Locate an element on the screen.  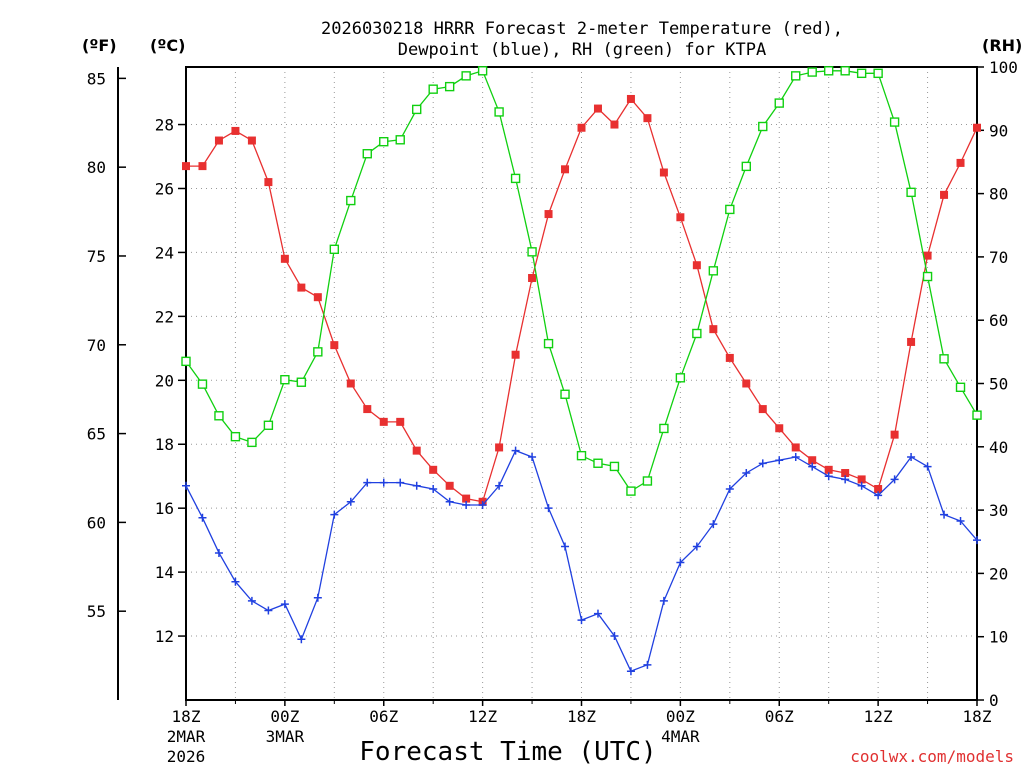
celsius-tick-label: 14 is located at coordinates (164, 572).